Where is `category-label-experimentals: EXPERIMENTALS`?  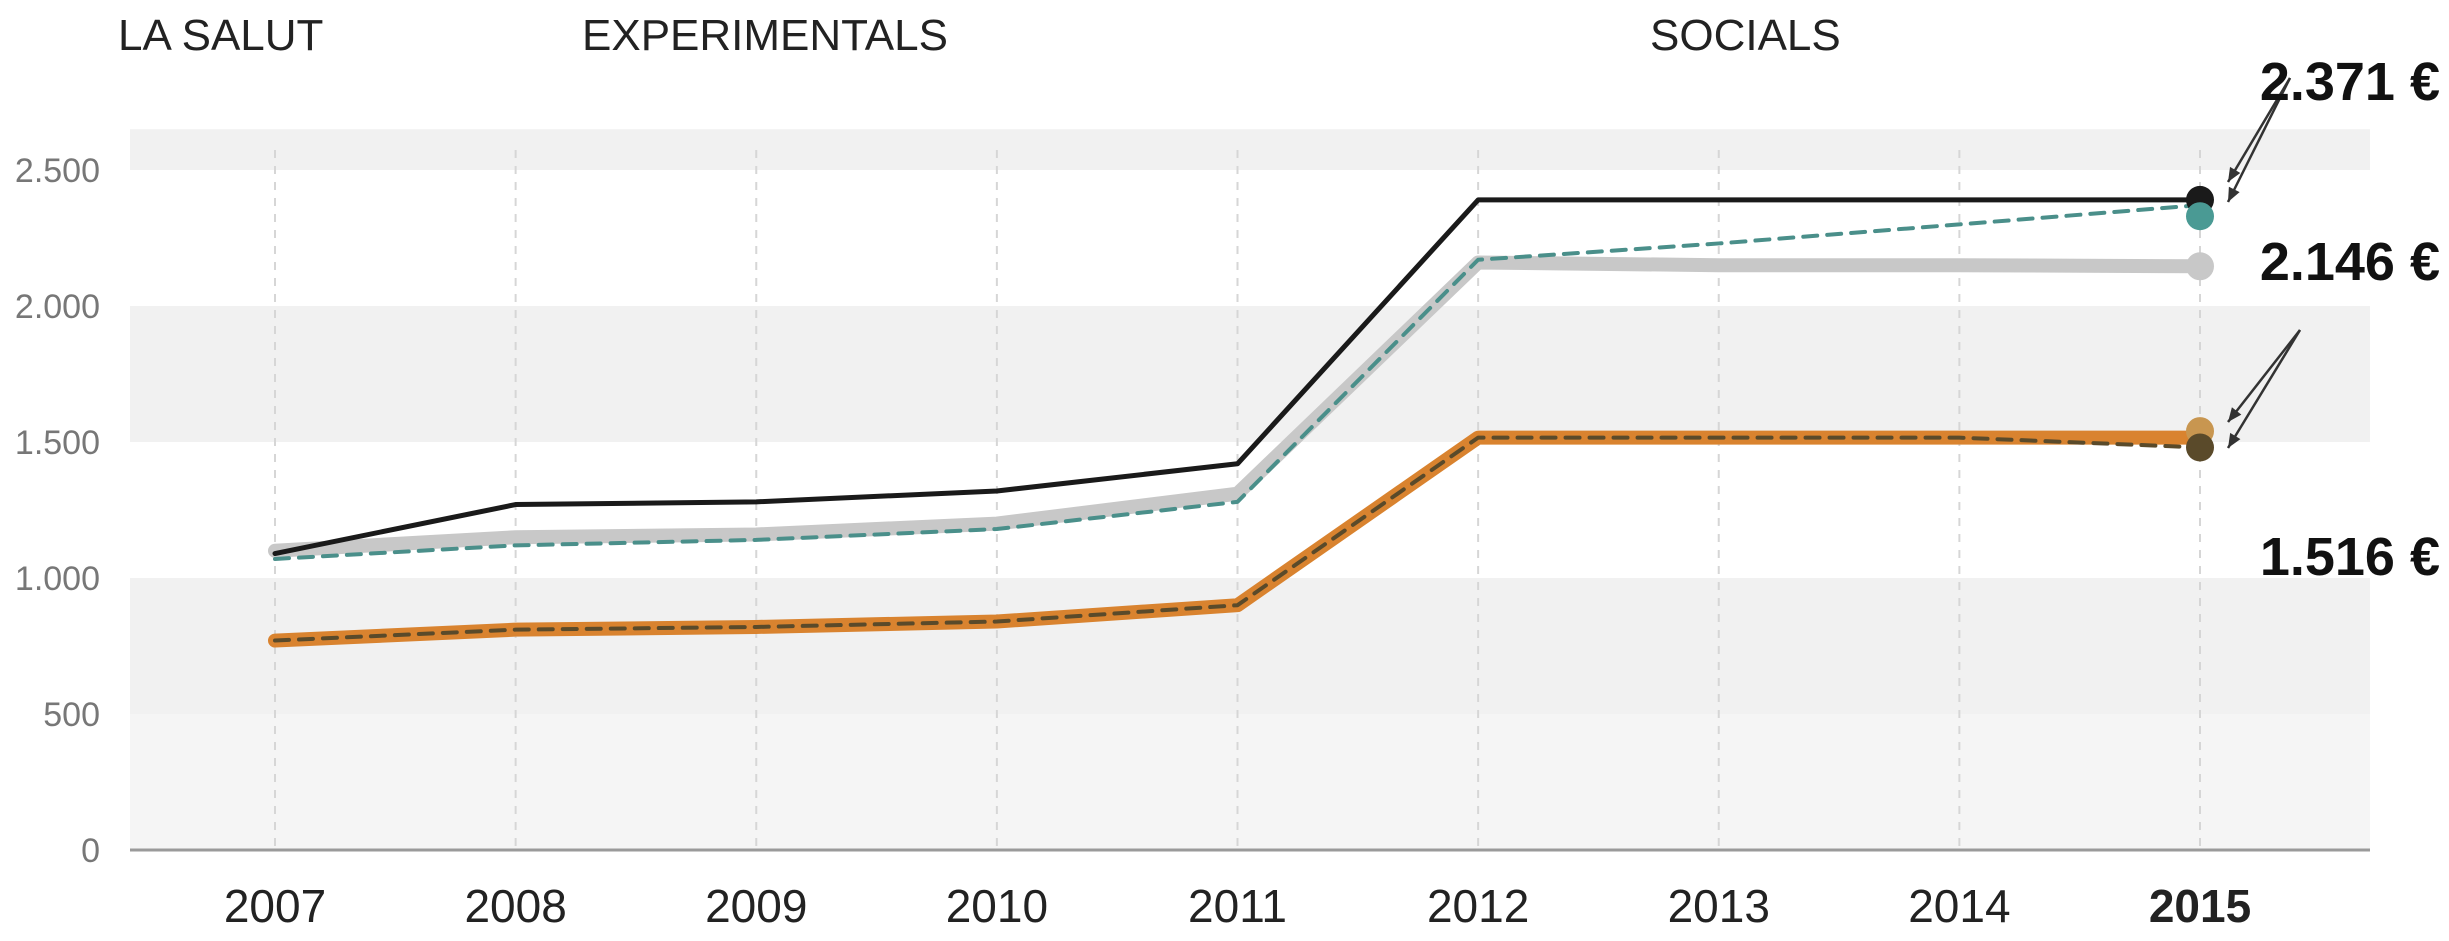
category-label-experimentals: EXPERIMENTALS is located at coordinates (765, 35).